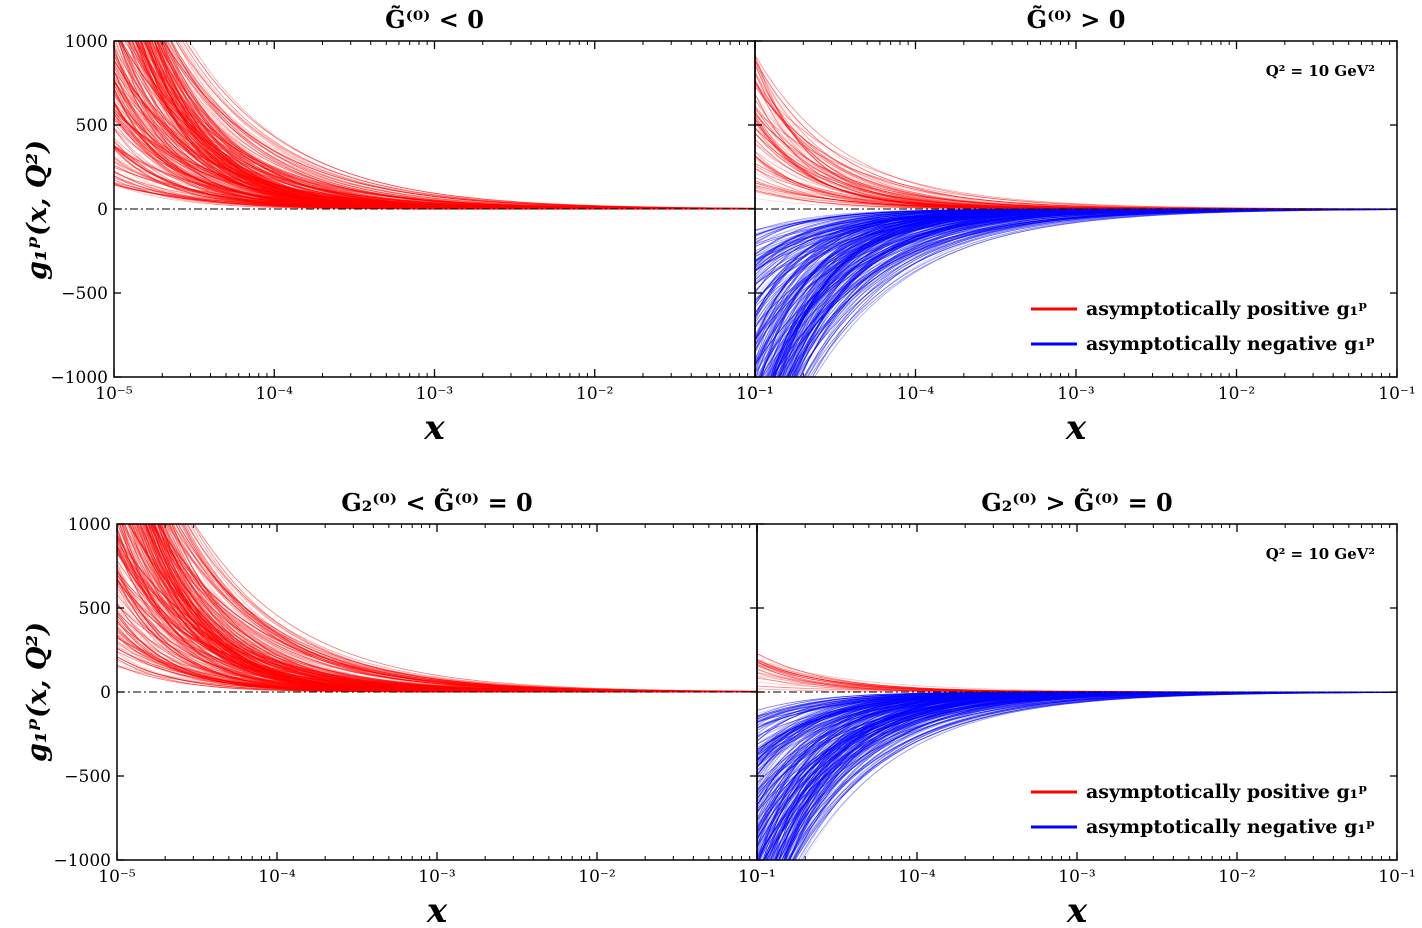  What do you see at coordinates (434, 19) in the screenshot?
I see `panel-title: G̃⁽⁰⁾ < 0` at bounding box center [434, 19].